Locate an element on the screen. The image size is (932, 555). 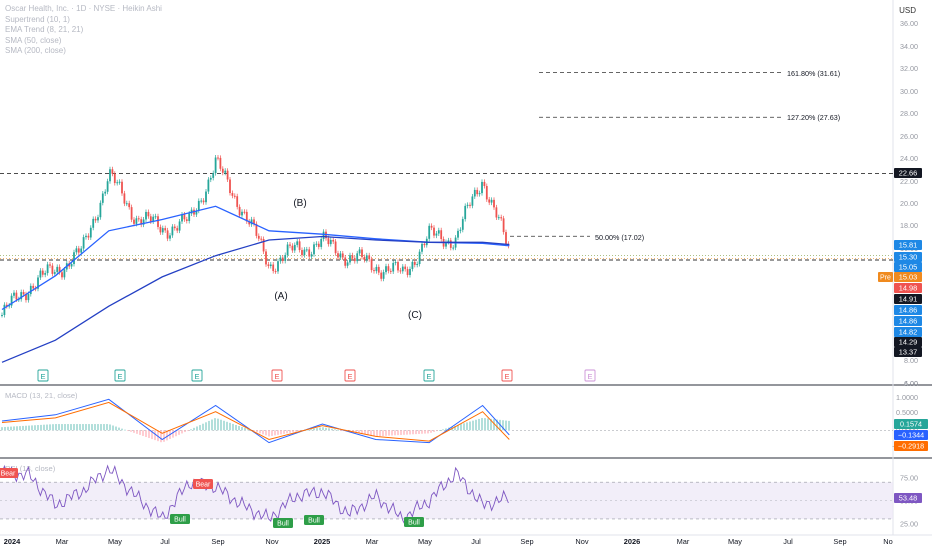
price-tag-value: 13.37 is located at coordinates (908, 352).